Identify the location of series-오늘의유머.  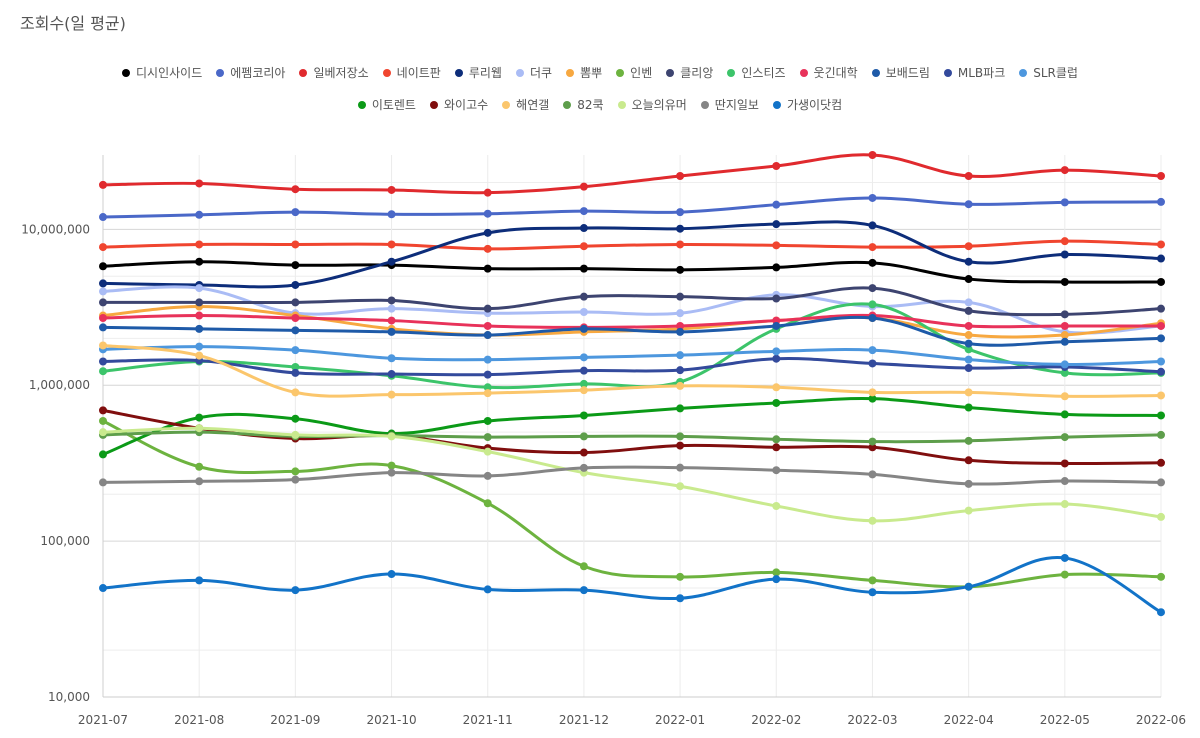
(632, 474).